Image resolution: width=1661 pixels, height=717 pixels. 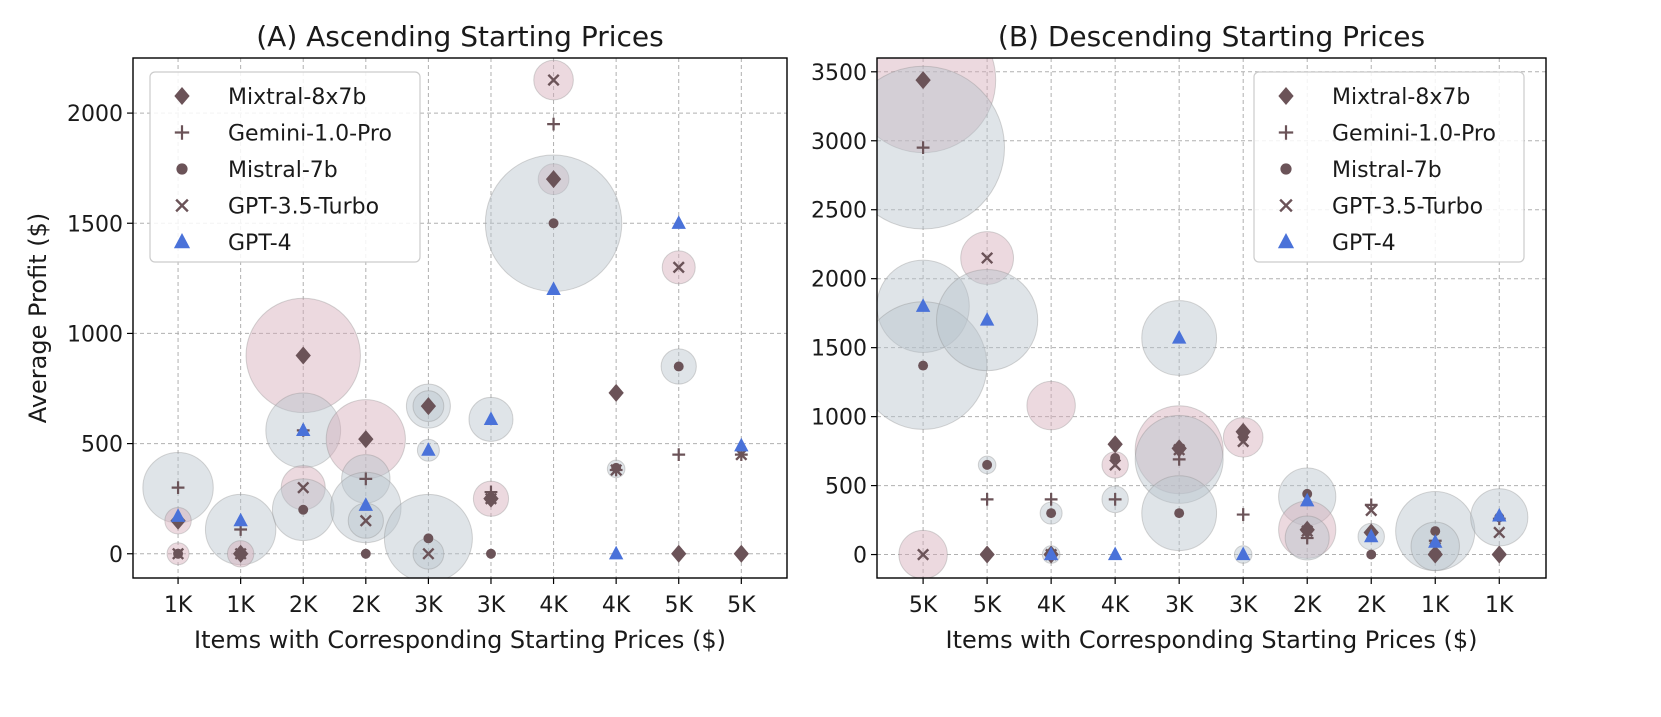 I want to click on y-tick-label: 2000, so click(x=95, y=114).